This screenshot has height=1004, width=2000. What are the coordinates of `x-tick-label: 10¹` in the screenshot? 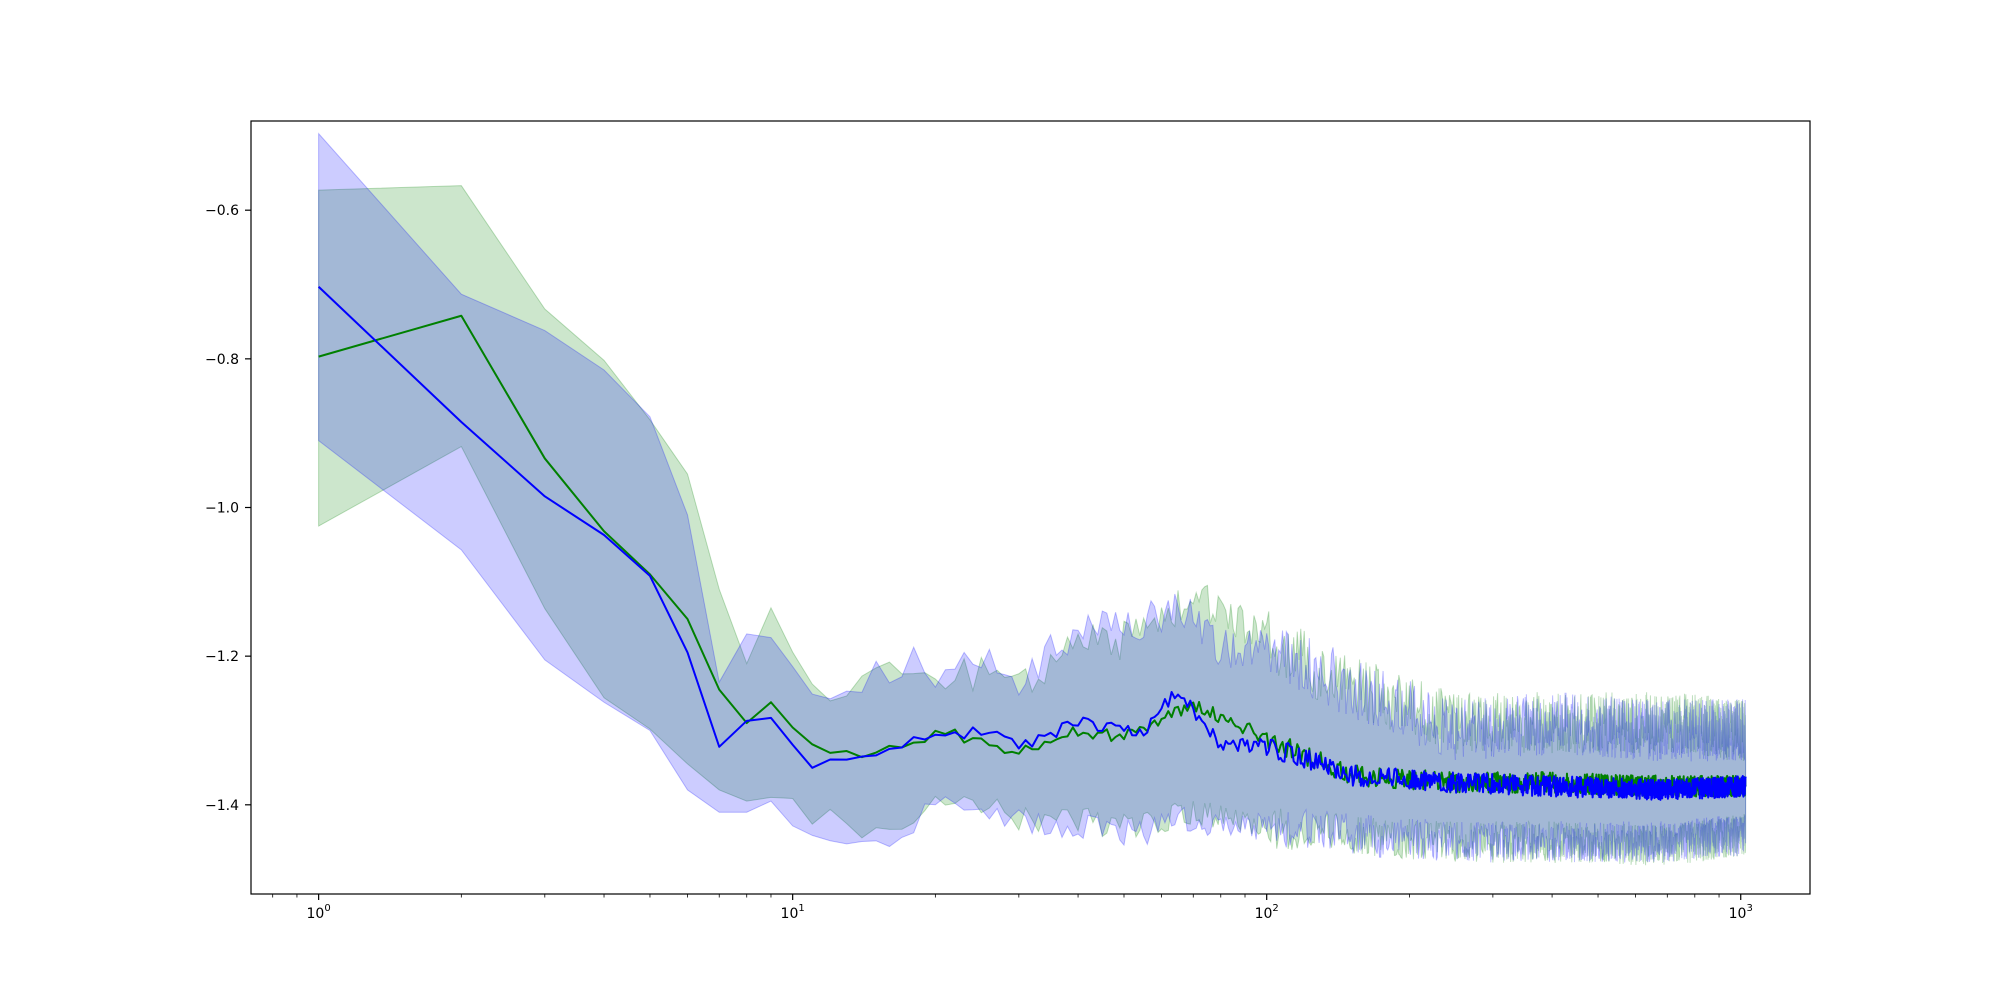 It's located at (793, 912).